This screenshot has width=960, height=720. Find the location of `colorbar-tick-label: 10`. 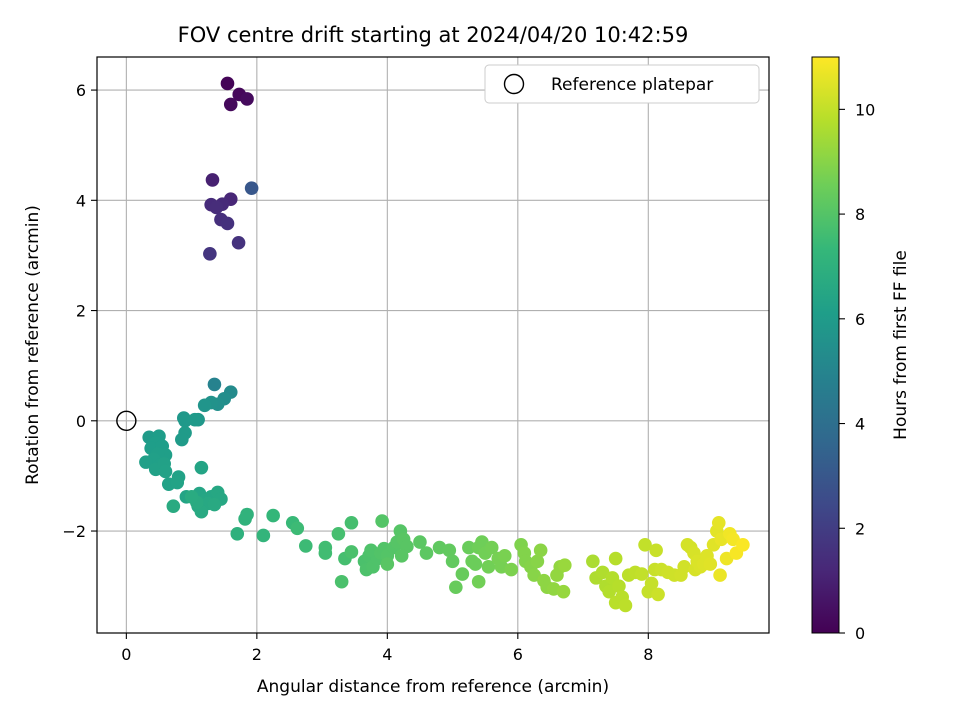

colorbar-tick-label: 10 is located at coordinates (865, 109).